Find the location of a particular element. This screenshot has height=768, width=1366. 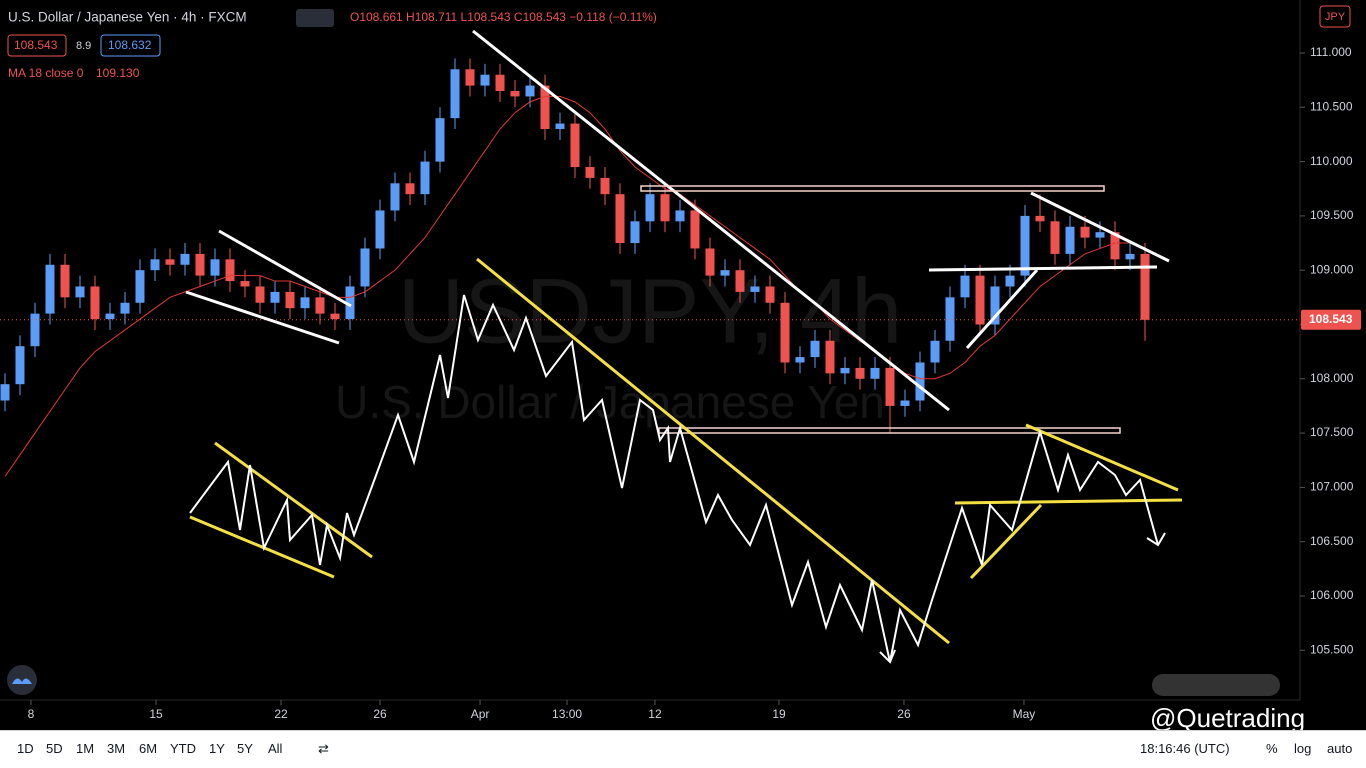

range-button: 1M is located at coordinates (85, 748).